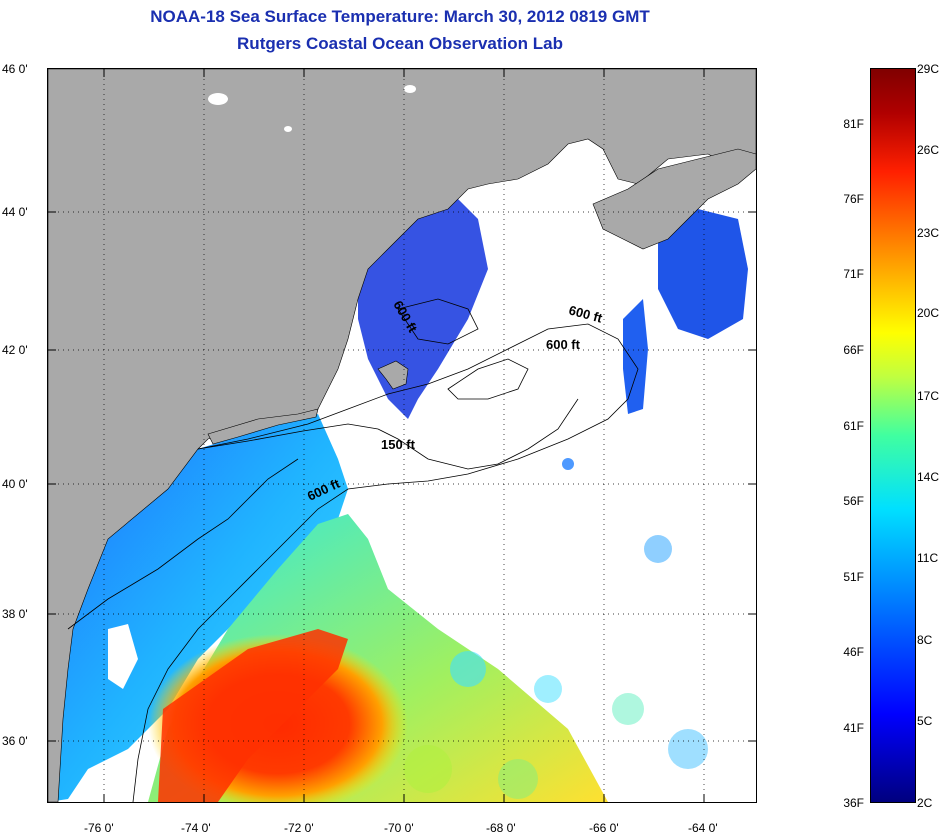  Describe the element at coordinates (928, 313) in the screenshot. I see `colorbar-c-20: 20C` at that location.